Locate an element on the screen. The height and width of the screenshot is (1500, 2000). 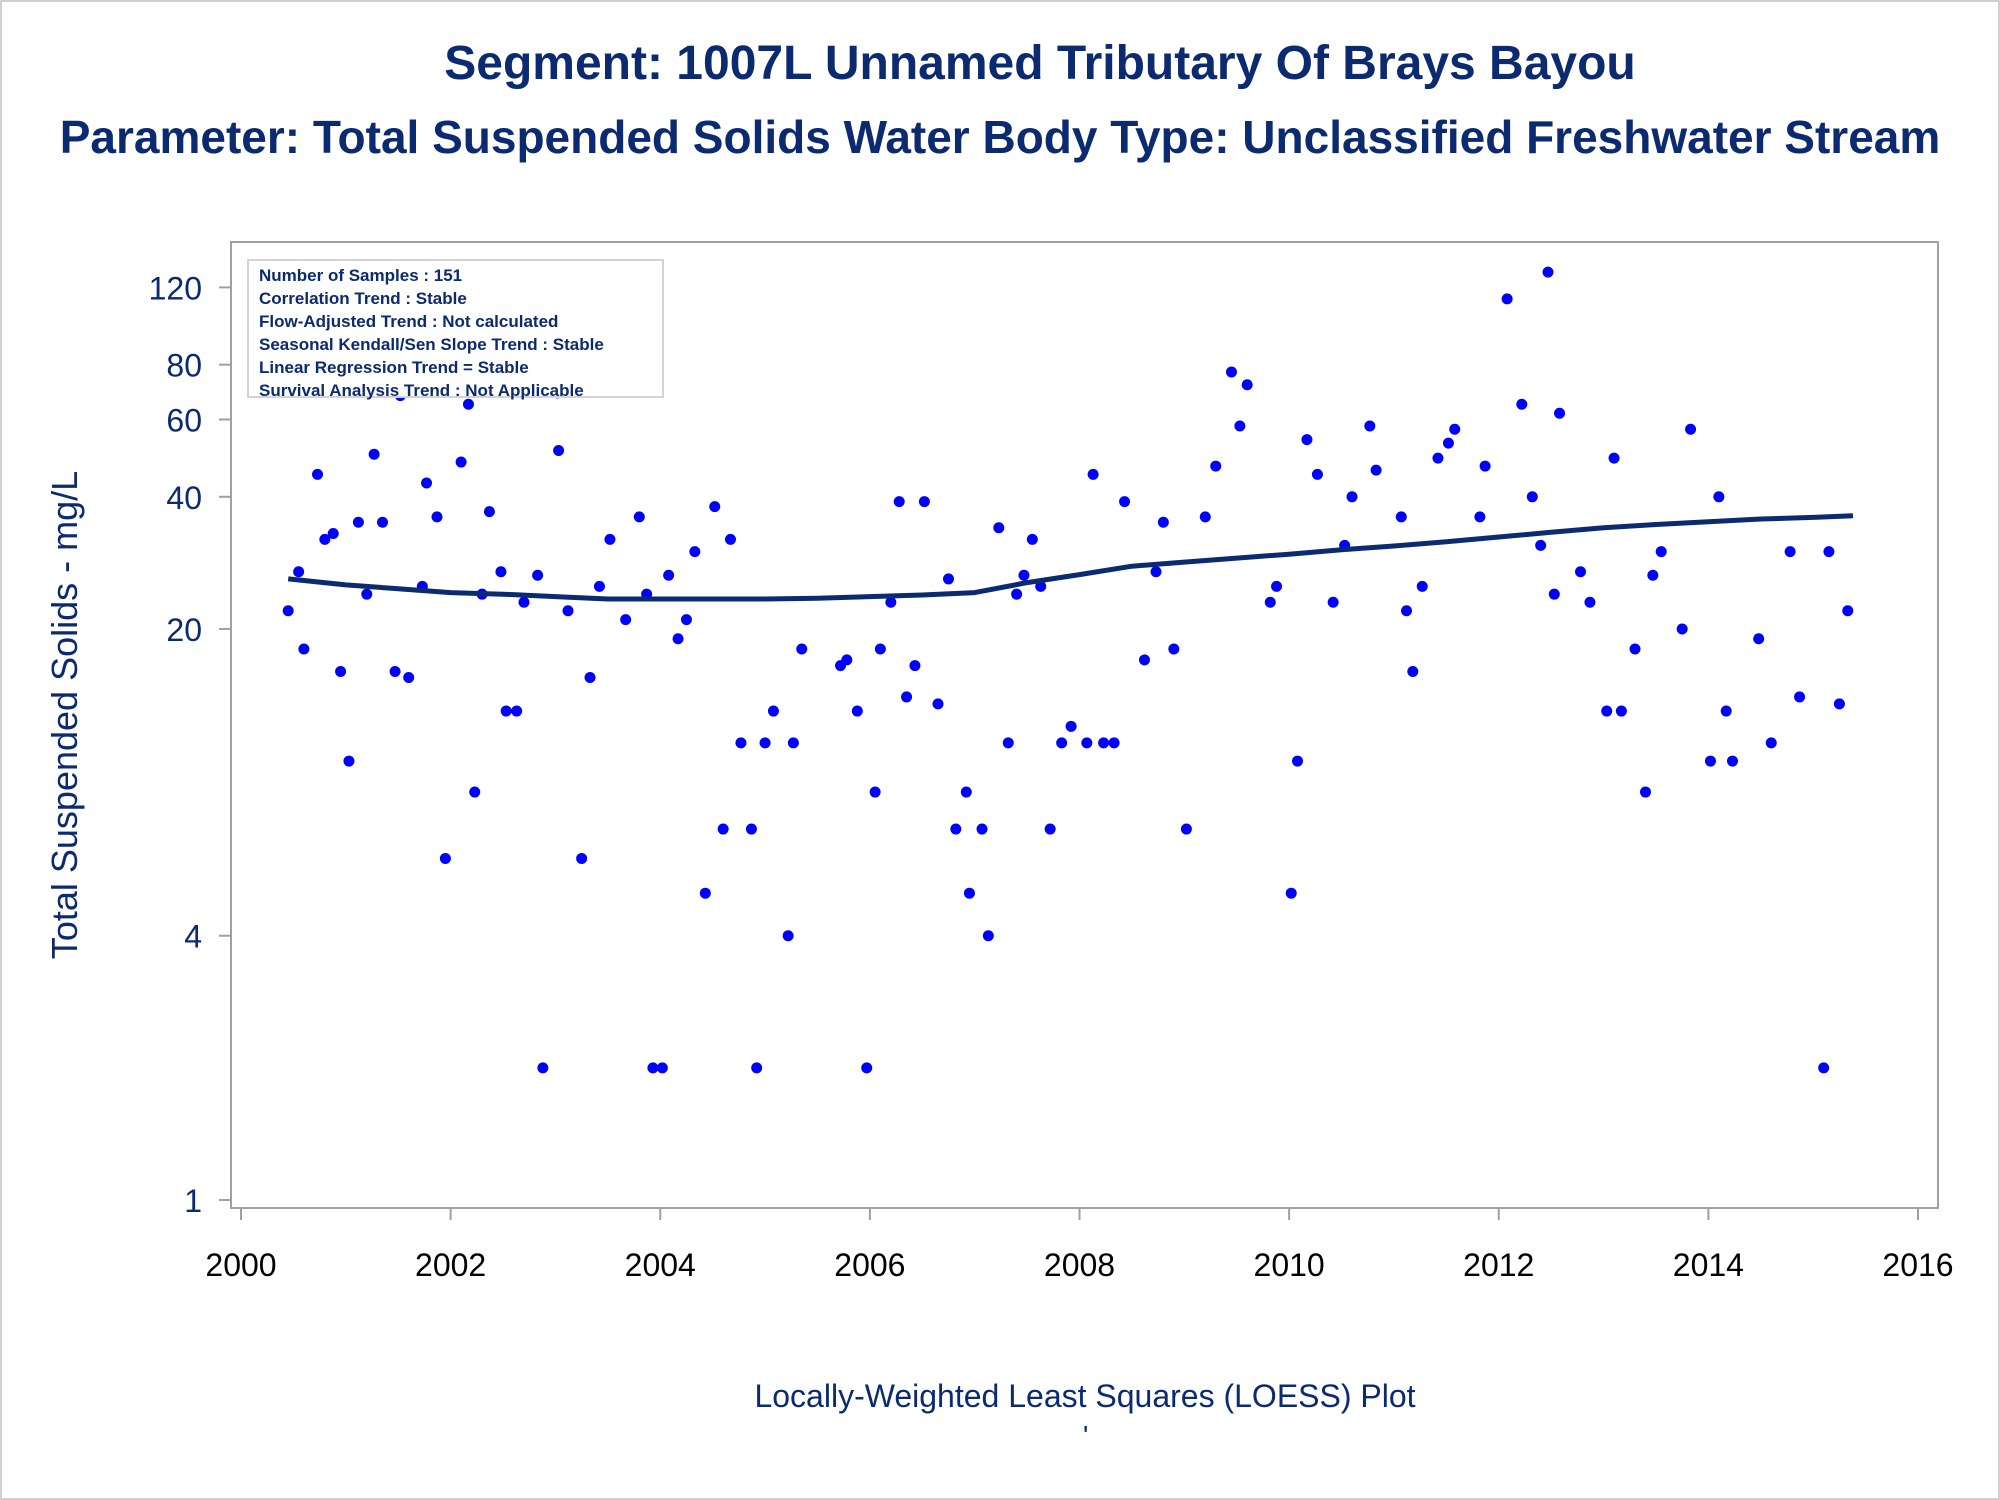
y-axis-title: Total Suspended Solids - mg/L is located at coordinates (64, 715).